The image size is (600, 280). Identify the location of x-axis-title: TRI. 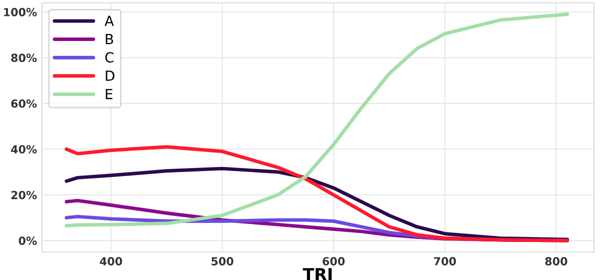
(317, 274).